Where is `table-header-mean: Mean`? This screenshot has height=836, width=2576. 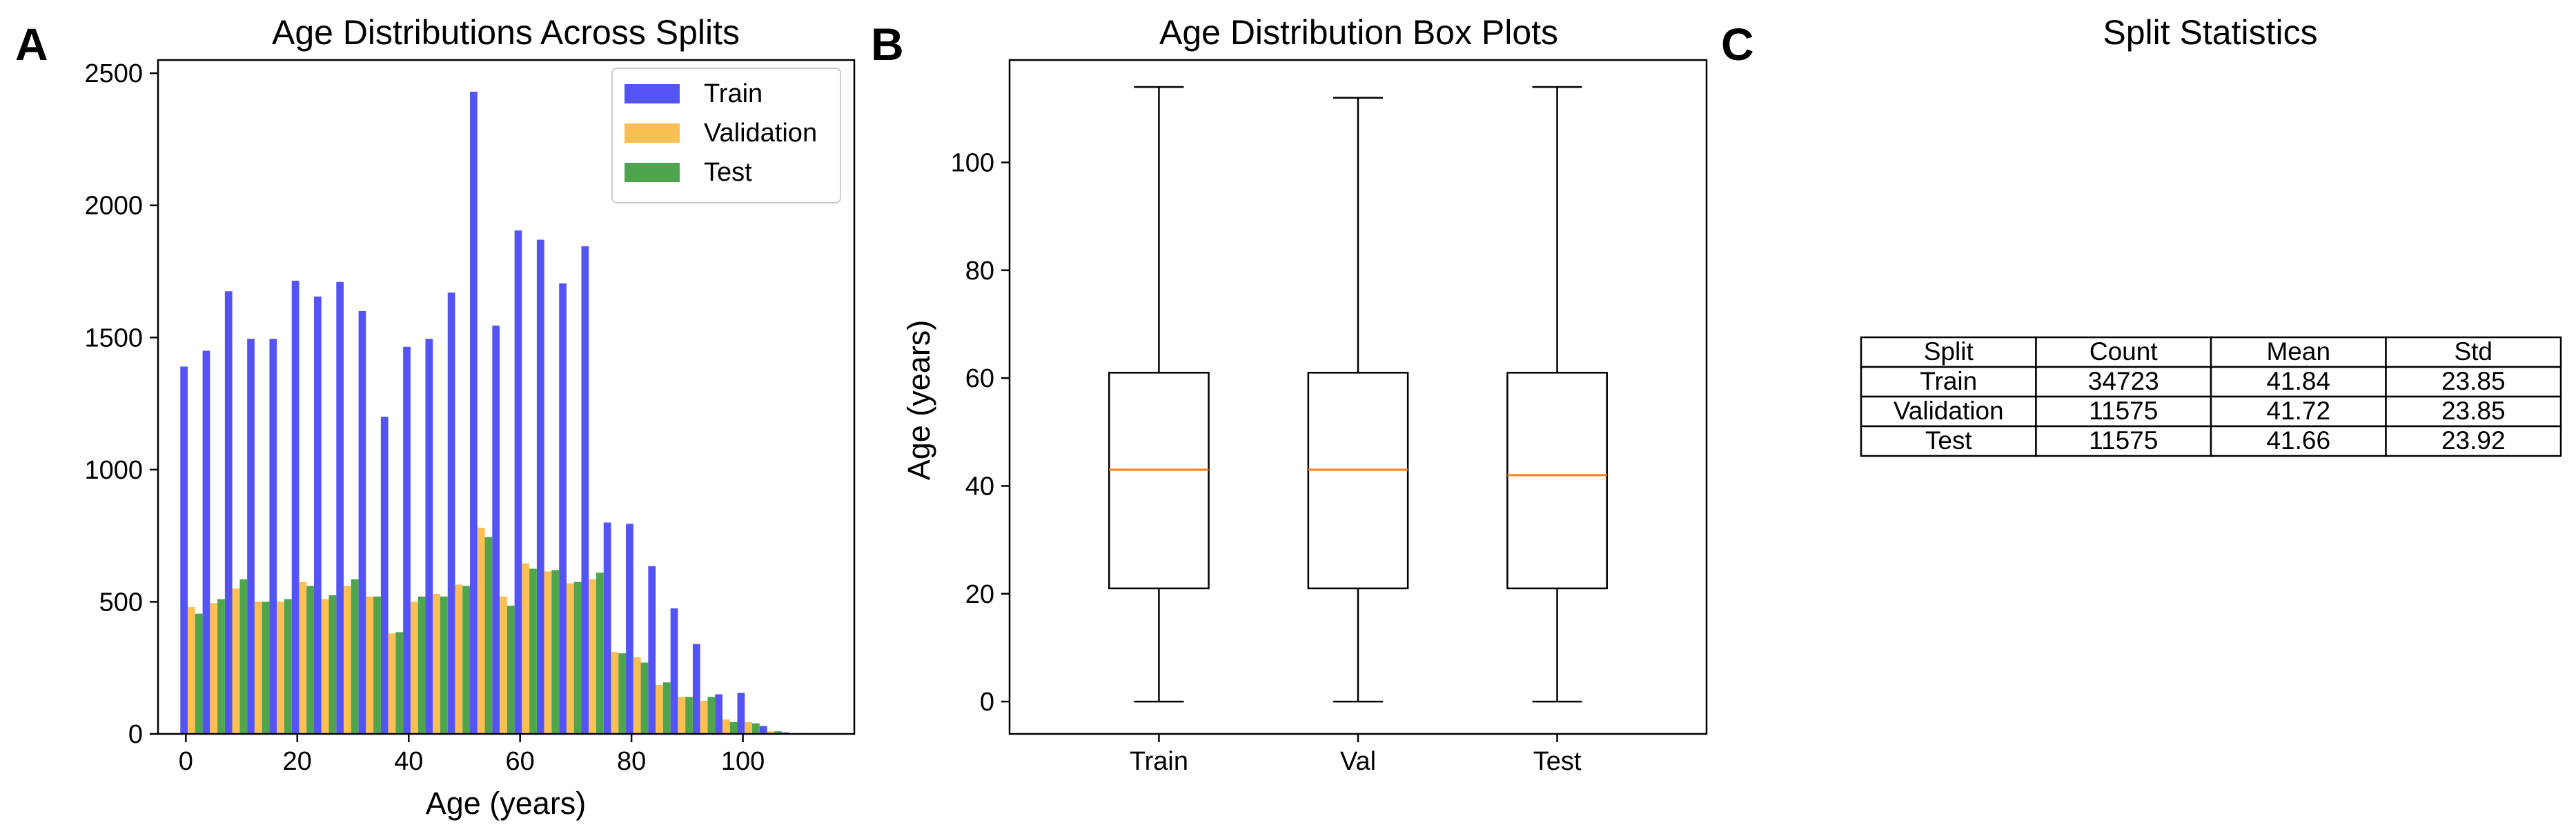 table-header-mean: Mean is located at coordinates (2298, 351).